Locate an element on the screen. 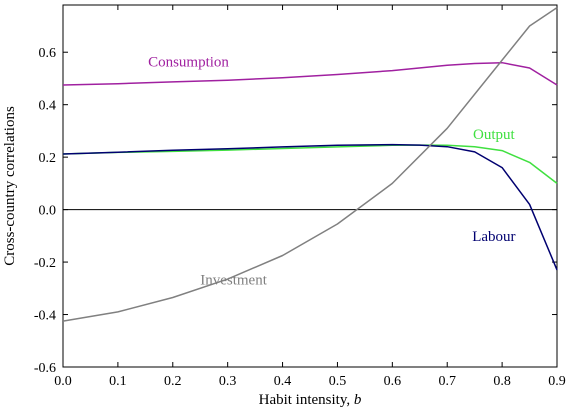 Image resolution: width=568 pixels, height=410 pixels. y-tick-label: -0.6 is located at coordinates (45, 368).